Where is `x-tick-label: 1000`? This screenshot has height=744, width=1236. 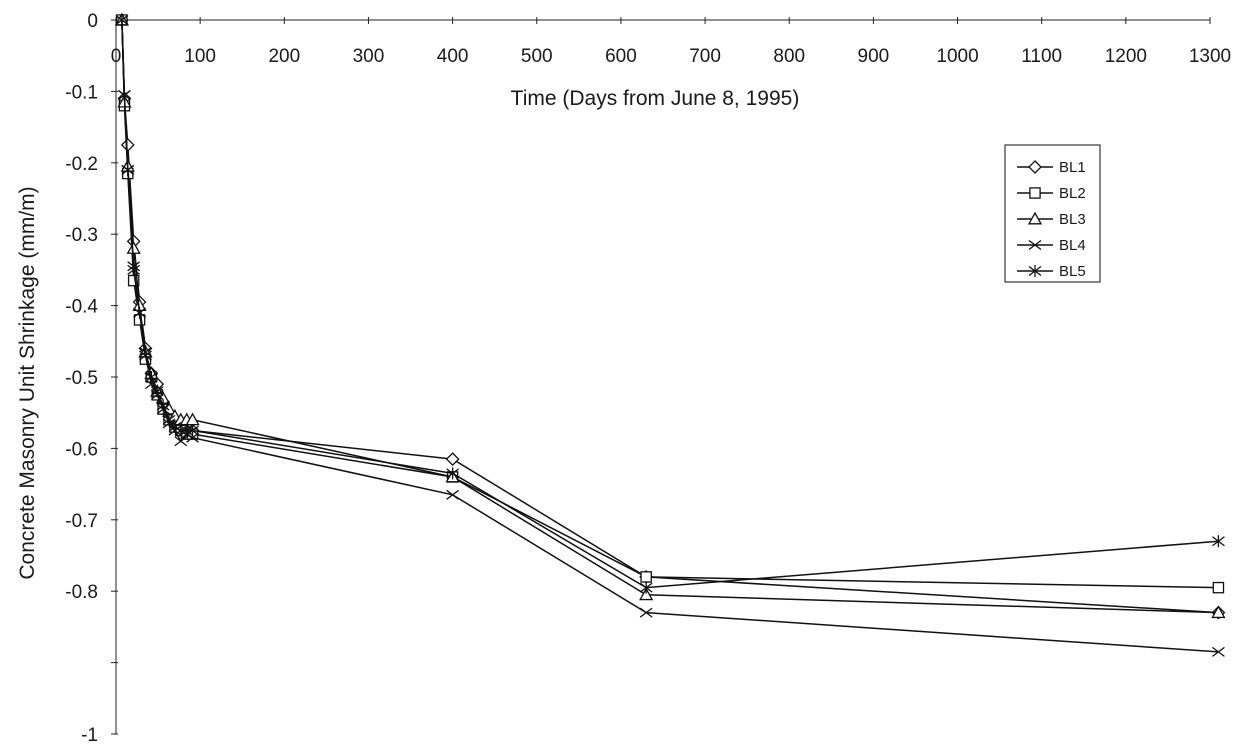 x-tick-label: 1000 is located at coordinates (957, 56).